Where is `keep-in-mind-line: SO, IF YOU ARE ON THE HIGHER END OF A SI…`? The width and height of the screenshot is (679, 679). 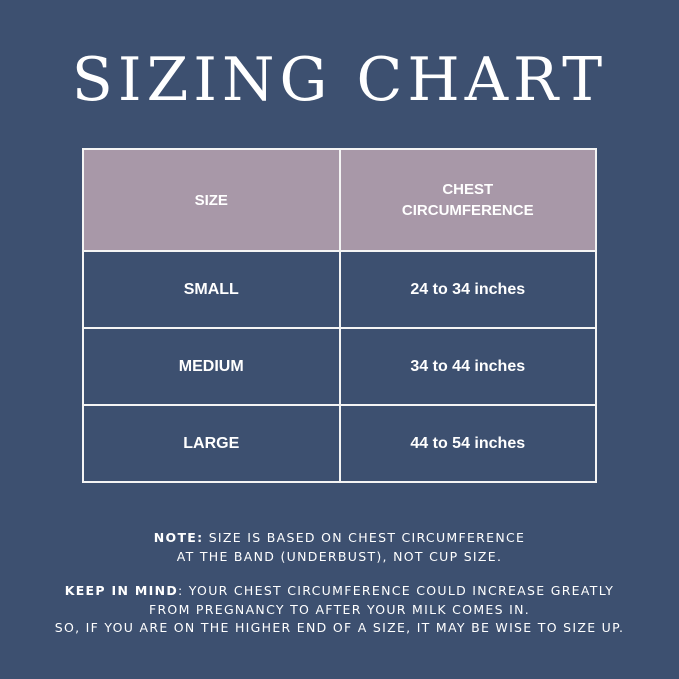 keep-in-mind-line: SO, IF YOU ARE ON THE HIGHER END OF A SI… is located at coordinates (339, 627).